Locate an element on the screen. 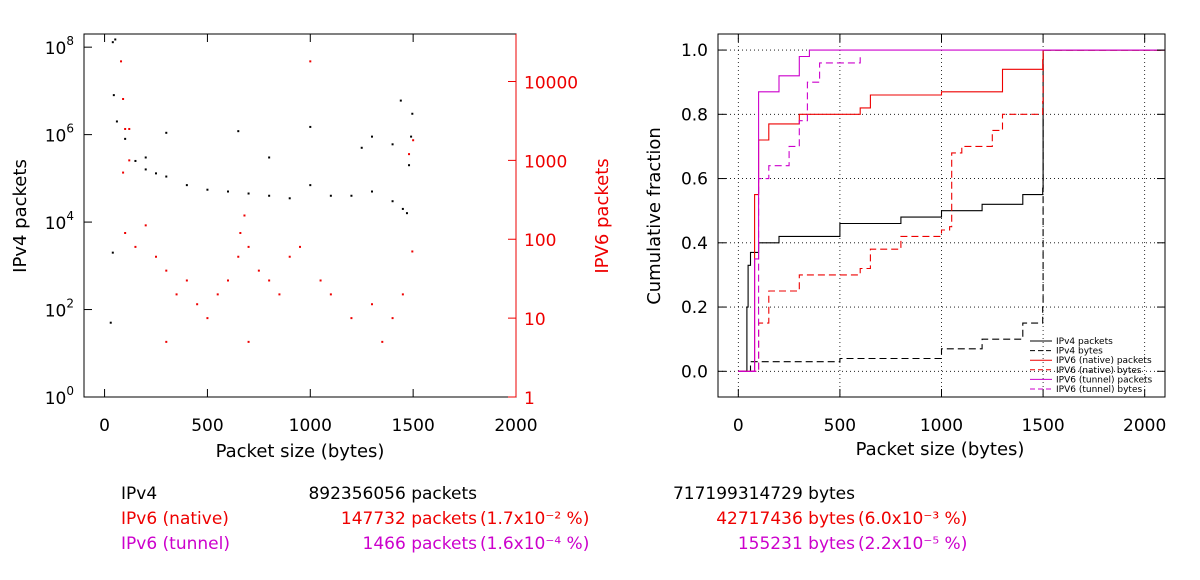 This screenshot has width=1200, height=580. legend-label: IPV6 (native) packets is located at coordinates (1104, 361).